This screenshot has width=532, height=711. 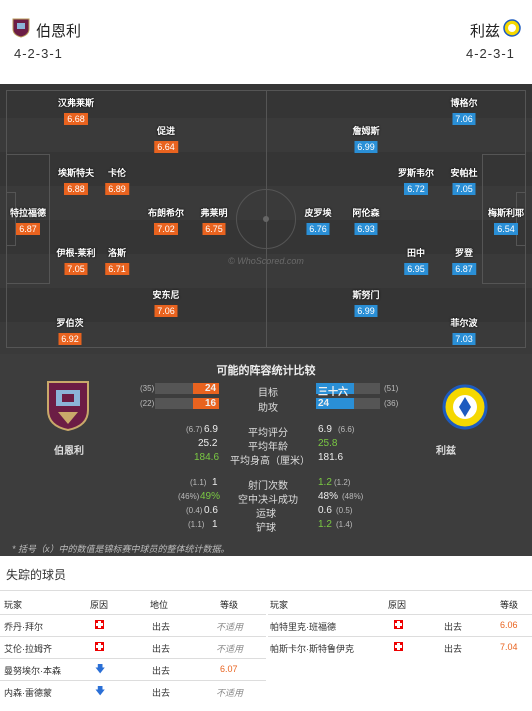 I want to click on assists-away-bar, so click(x=335, y=403).